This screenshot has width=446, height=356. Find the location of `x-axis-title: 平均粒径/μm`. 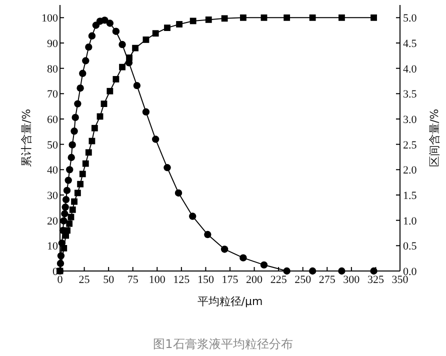

x-axis-title: 平均粒径/μm is located at coordinates (230, 301).